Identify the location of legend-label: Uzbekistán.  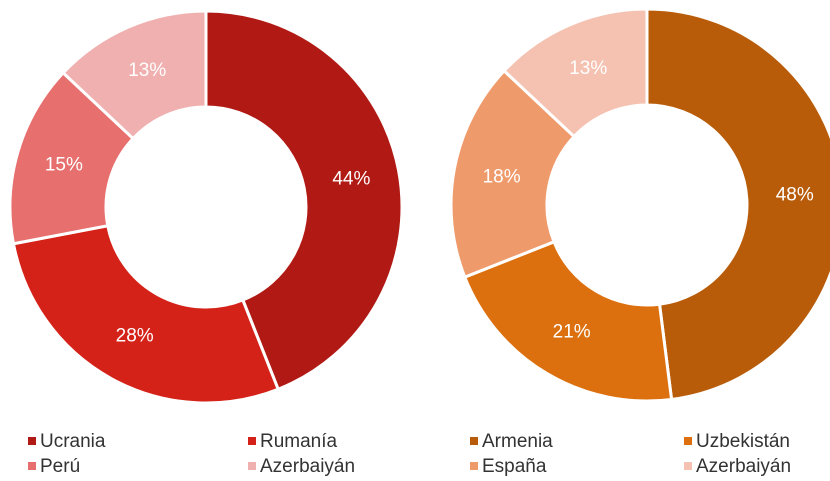
(743, 441).